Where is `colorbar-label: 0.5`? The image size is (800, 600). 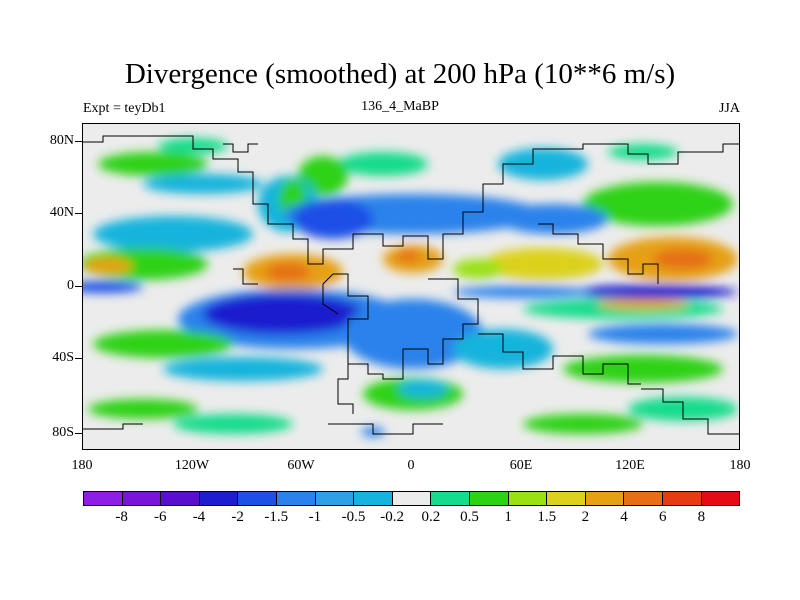
colorbar-label: 0.5 is located at coordinates (469, 517).